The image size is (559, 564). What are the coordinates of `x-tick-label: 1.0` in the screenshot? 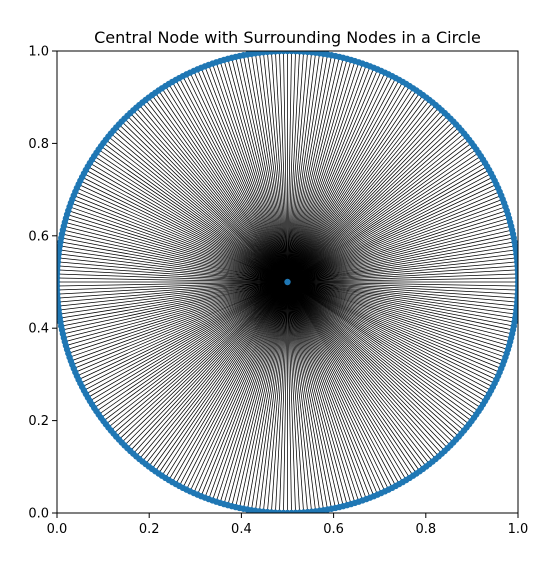 It's located at (518, 529).